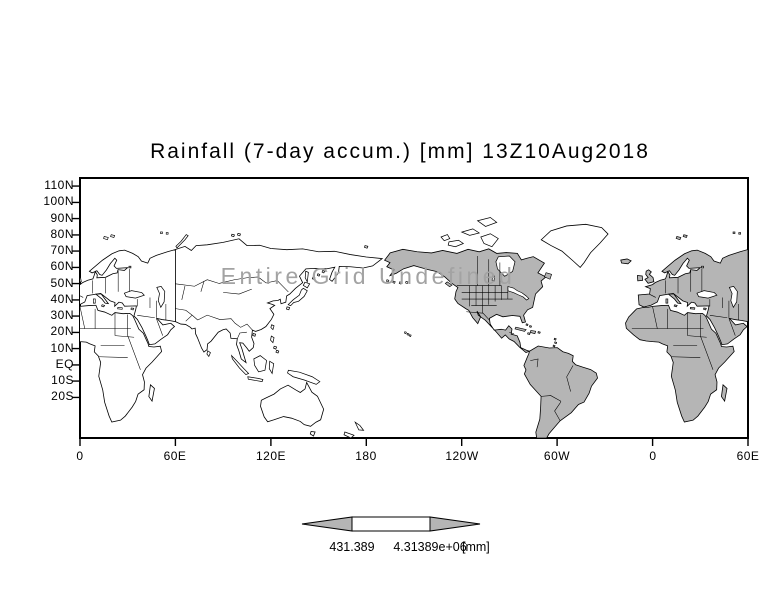  Describe the element at coordinates (298, 290) in the screenshot. I see `japan-sakhalin-islands` at that location.